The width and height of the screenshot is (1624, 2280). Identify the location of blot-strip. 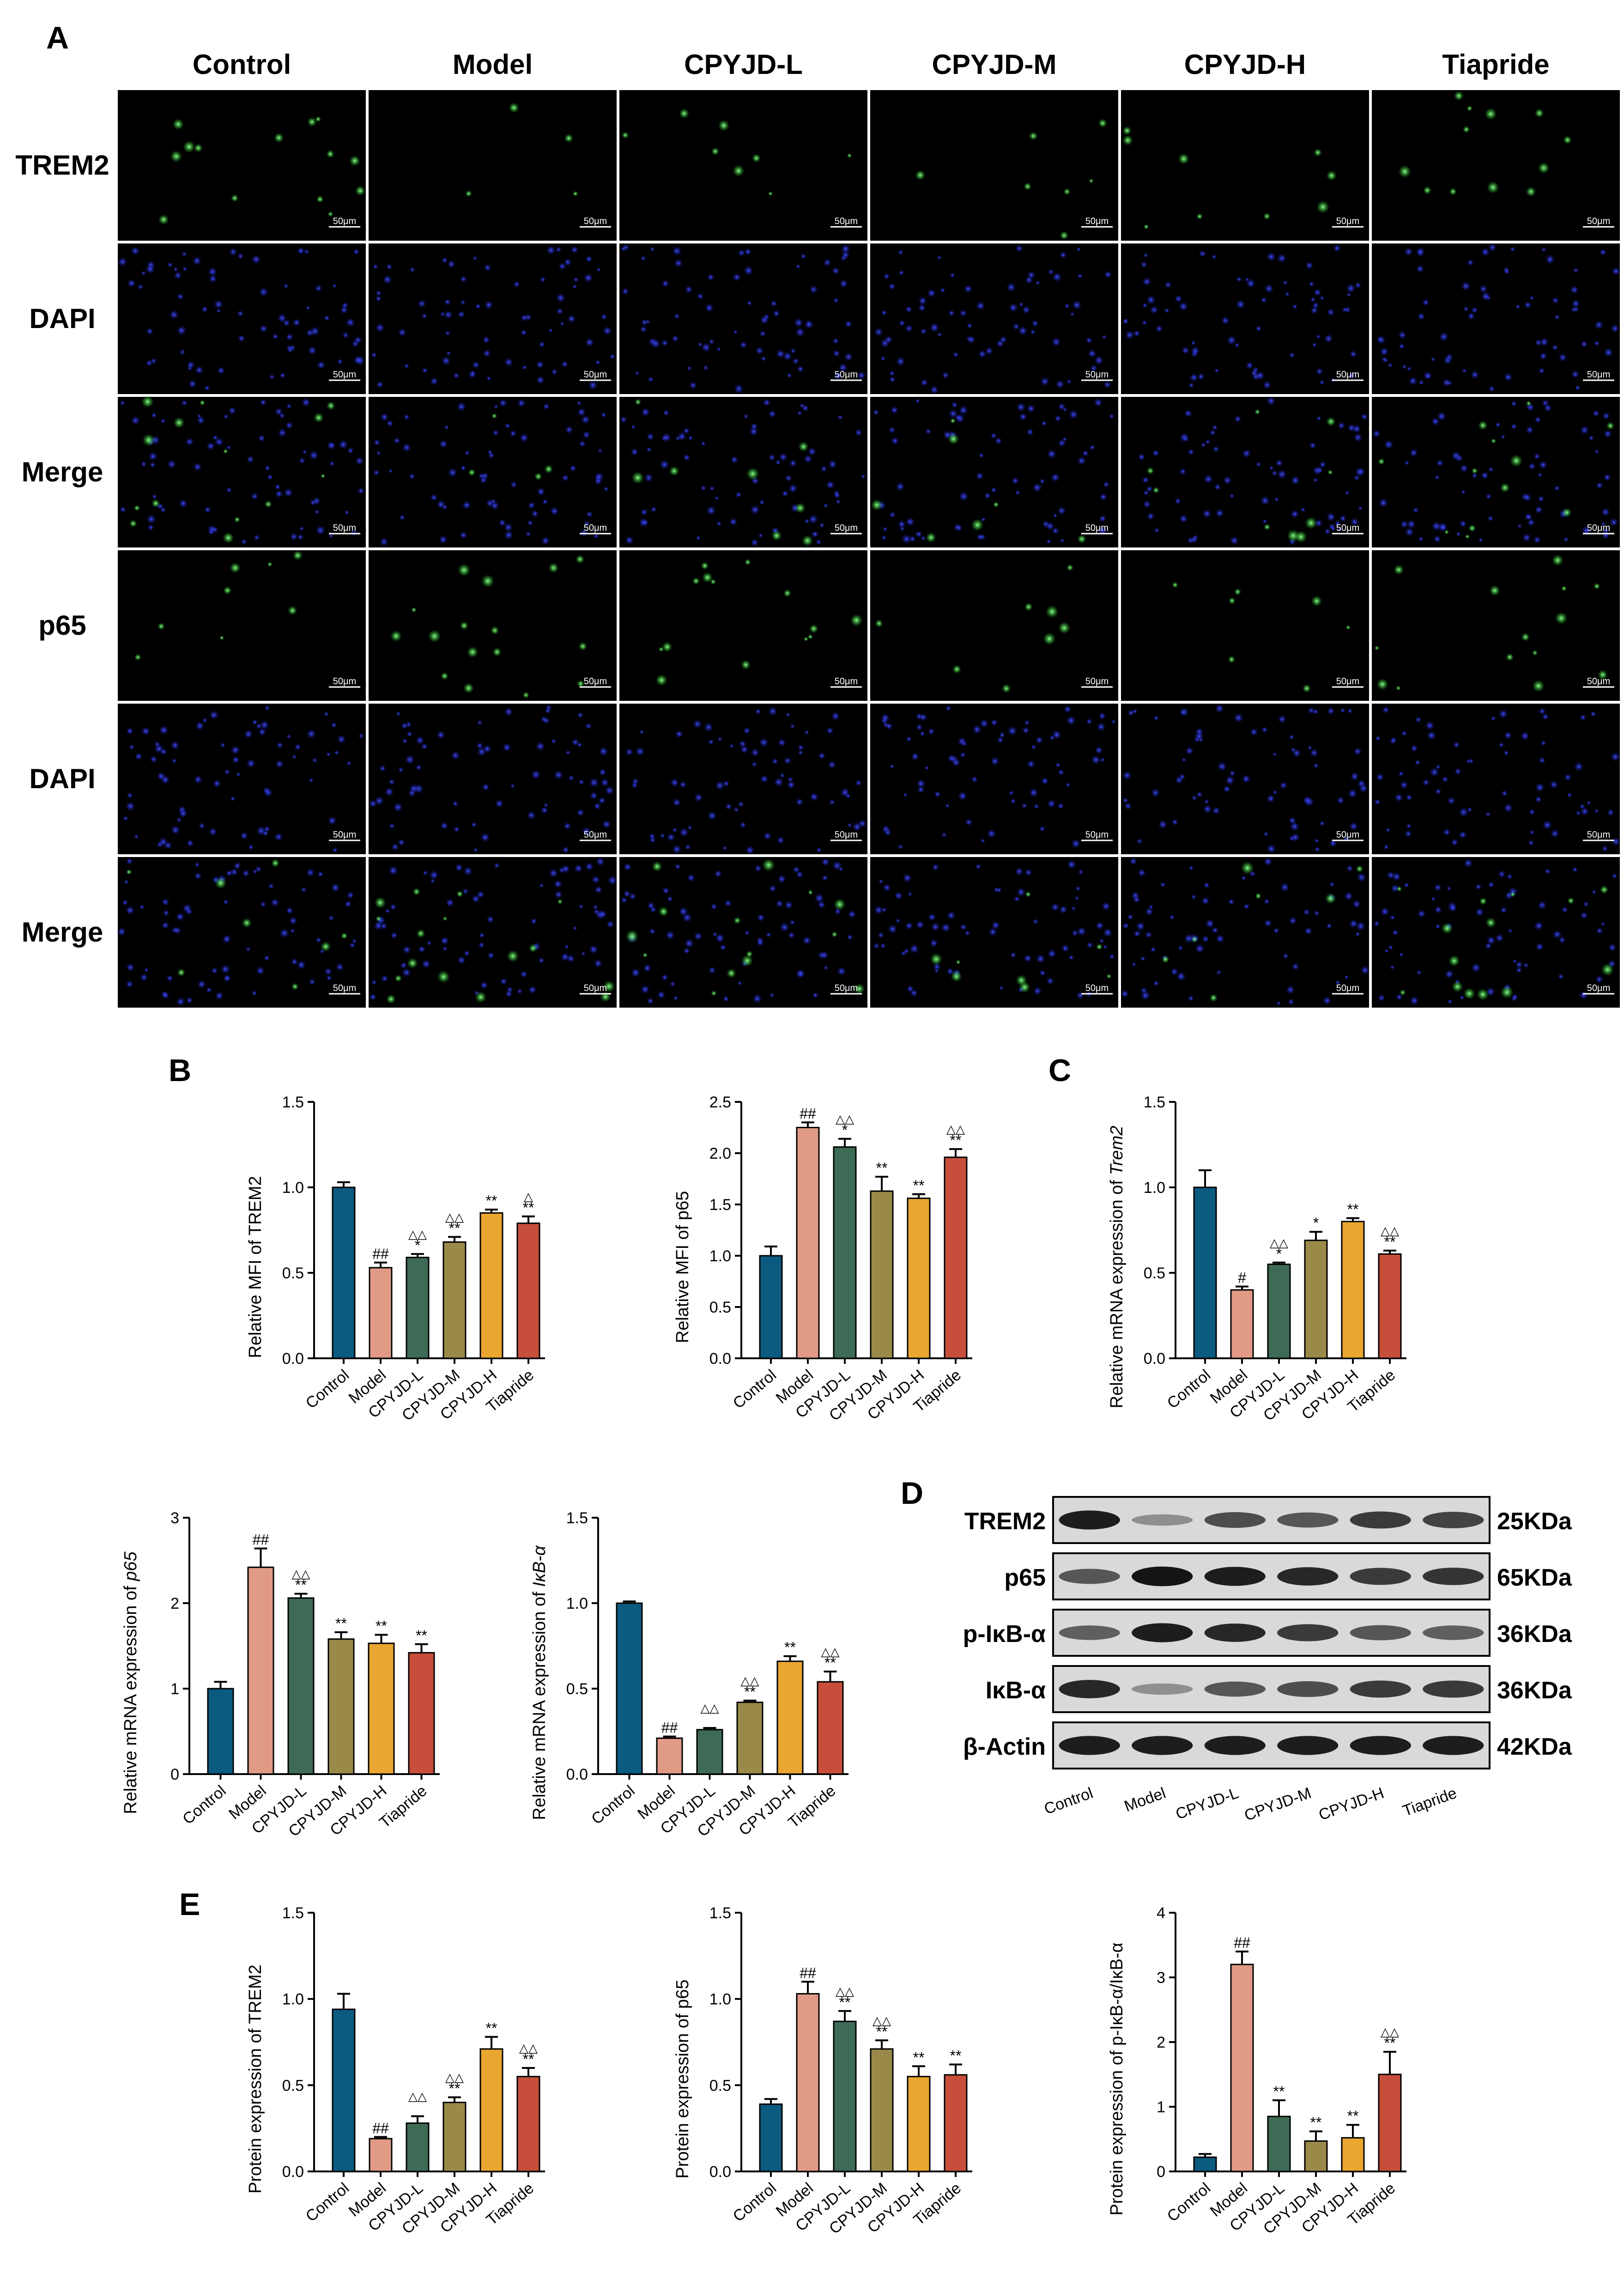
(1271, 1689).